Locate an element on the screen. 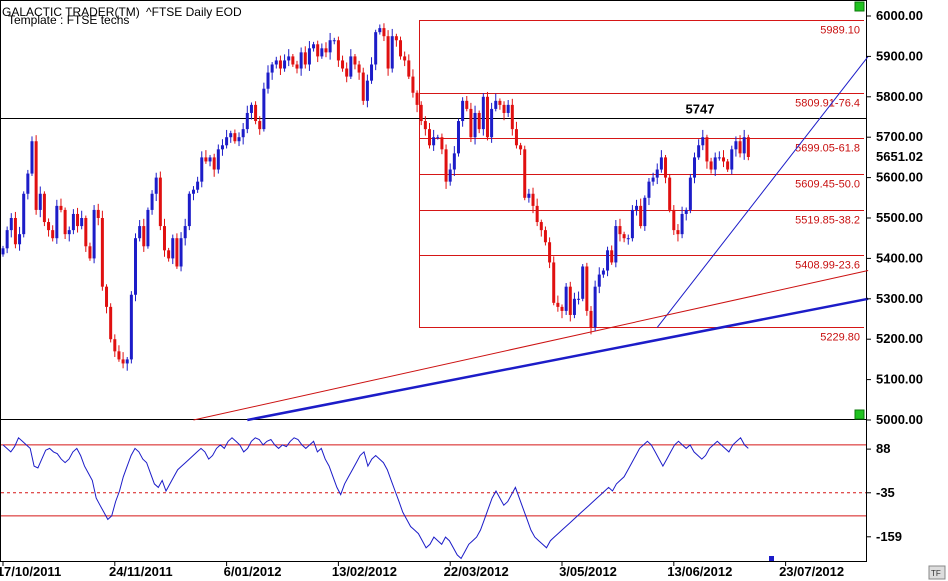  price-tick-label: 5500.00 is located at coordinates (899, 217).